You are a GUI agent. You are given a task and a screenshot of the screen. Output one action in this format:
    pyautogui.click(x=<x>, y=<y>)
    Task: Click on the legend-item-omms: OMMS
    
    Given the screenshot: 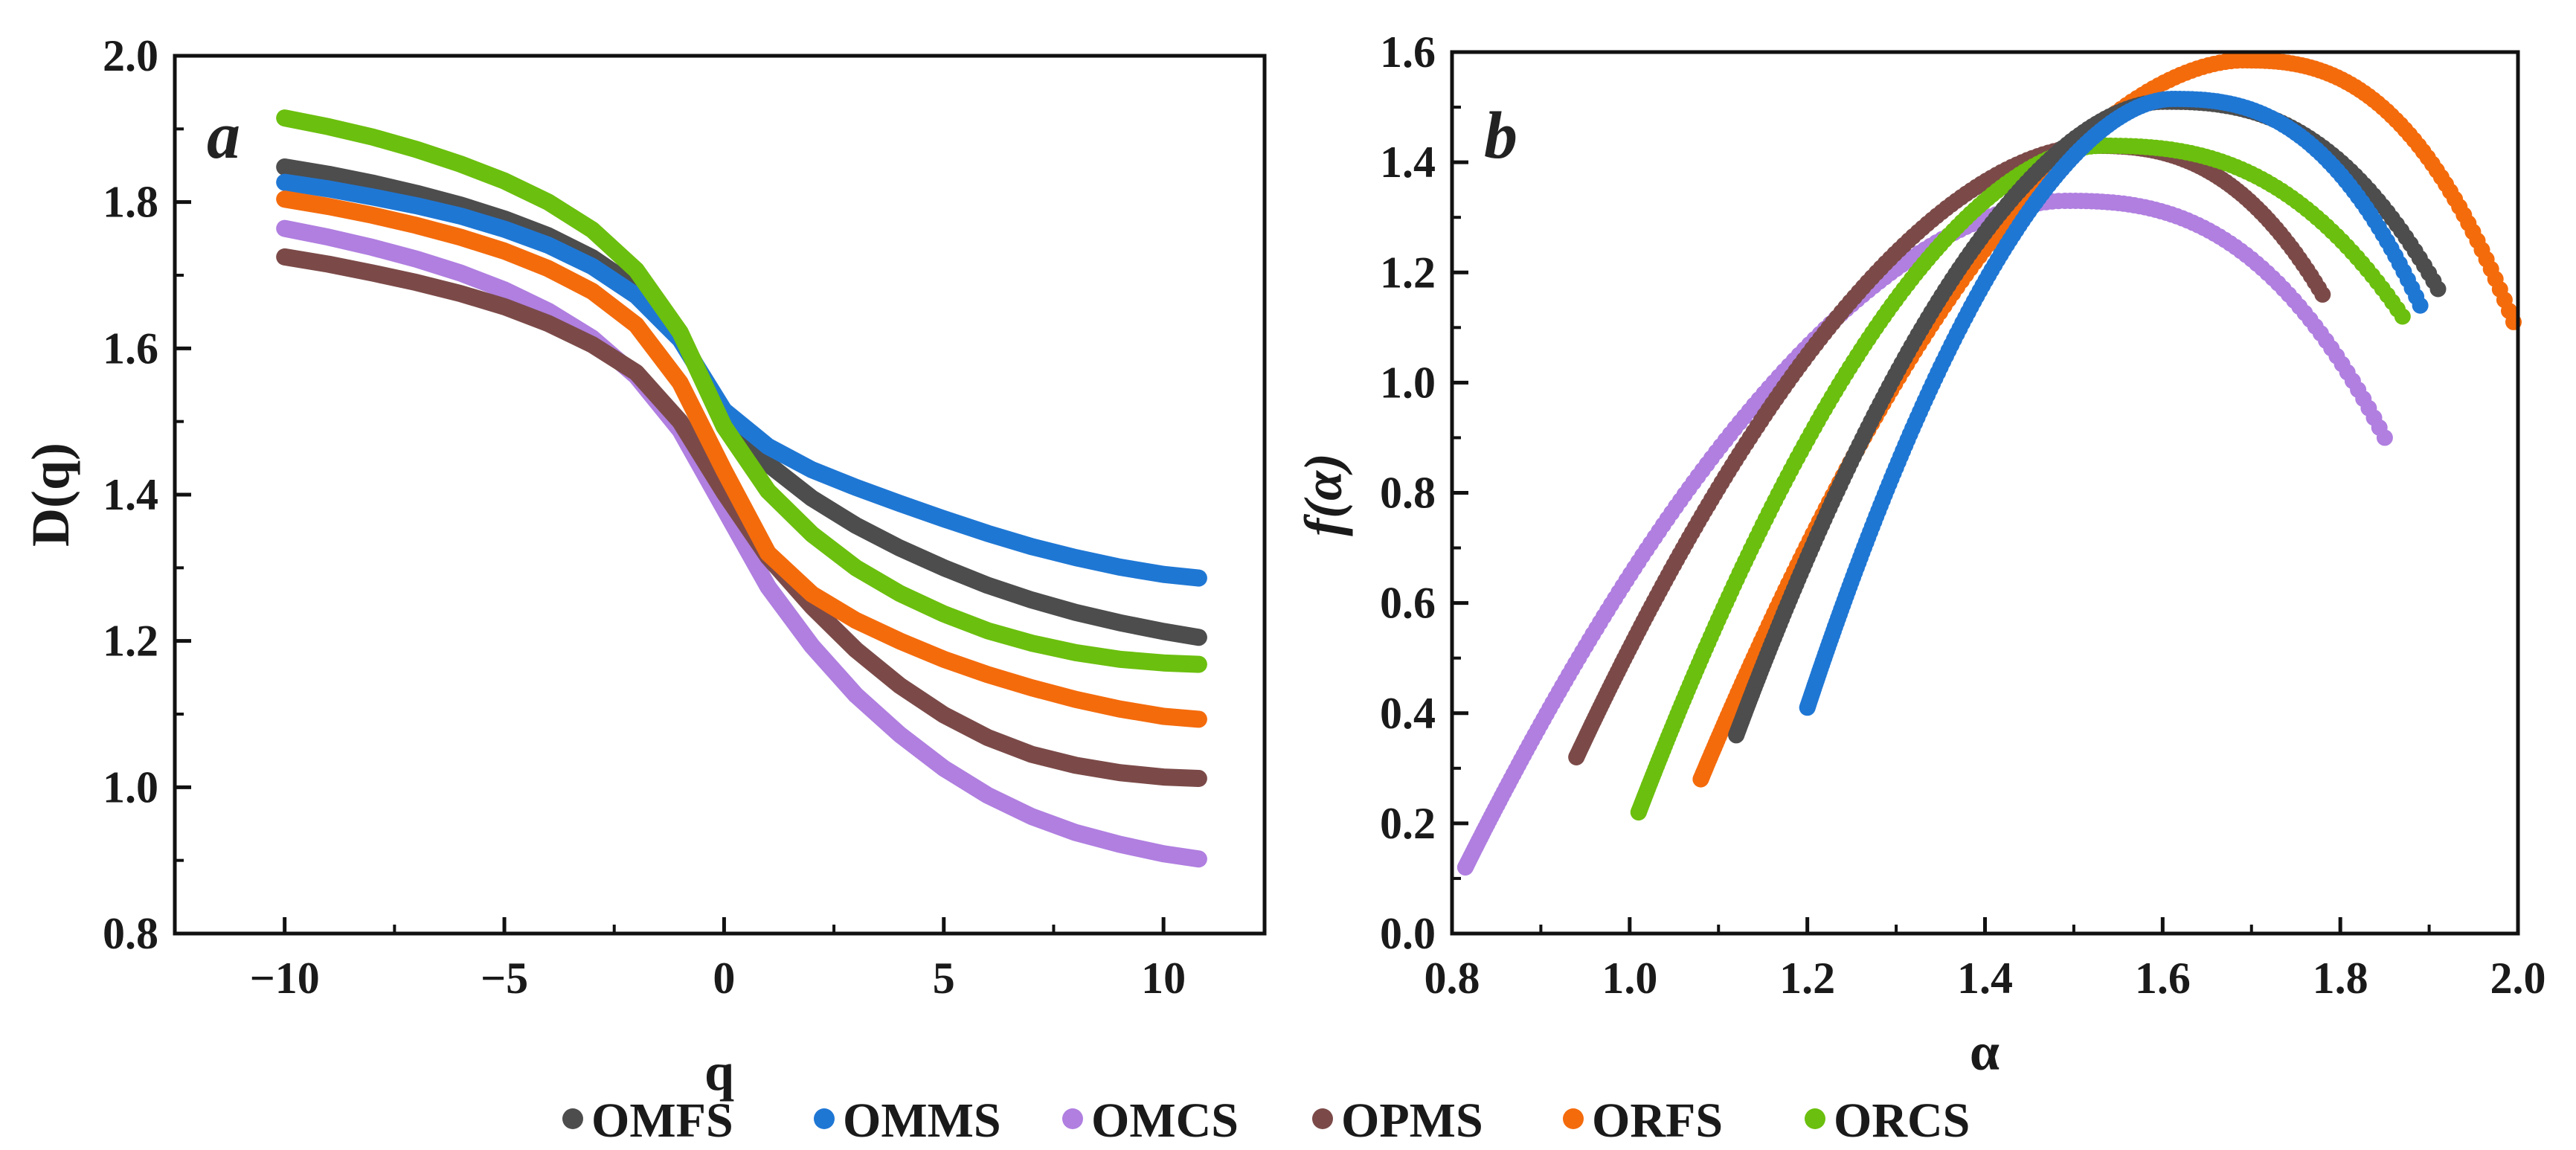 What is the action you would take?
    pyautogui.click(x=907, y=1121)
    